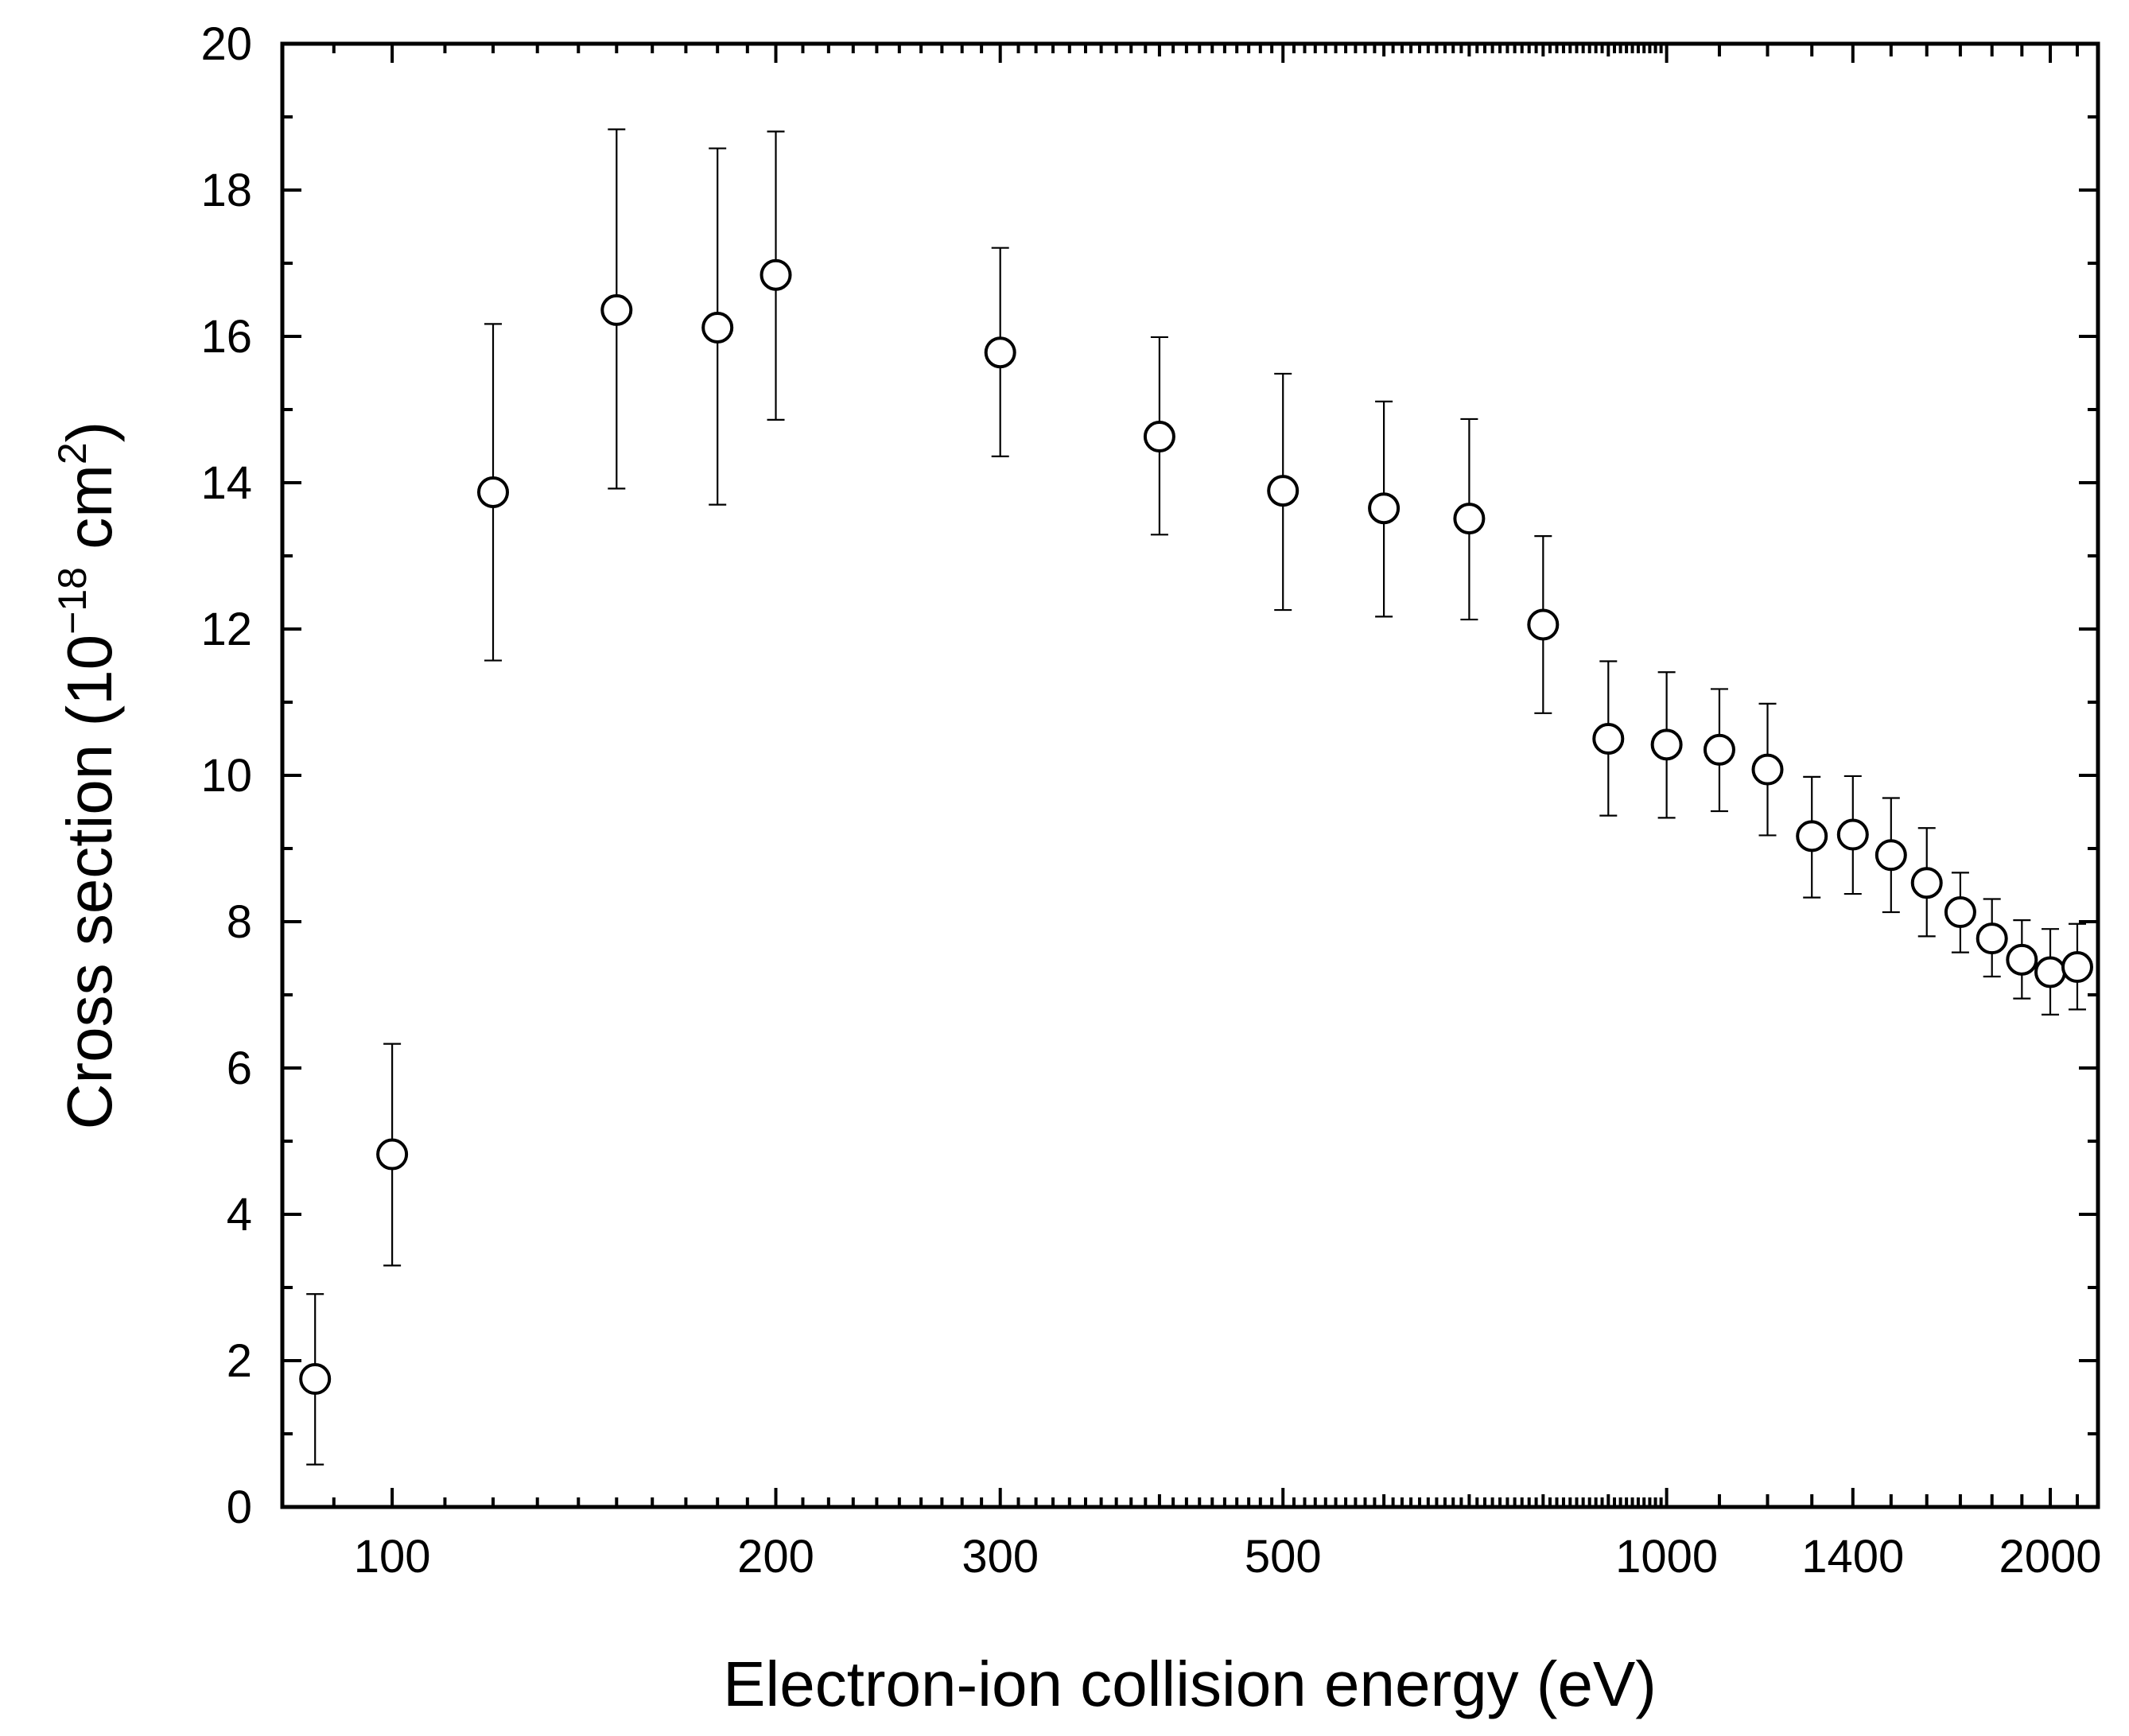 The height and width of the screenshot is (1736, 2129). Describe the element at coordinates (226, 44) in the screenshot. I see `y-tick-label: 20` at that location.